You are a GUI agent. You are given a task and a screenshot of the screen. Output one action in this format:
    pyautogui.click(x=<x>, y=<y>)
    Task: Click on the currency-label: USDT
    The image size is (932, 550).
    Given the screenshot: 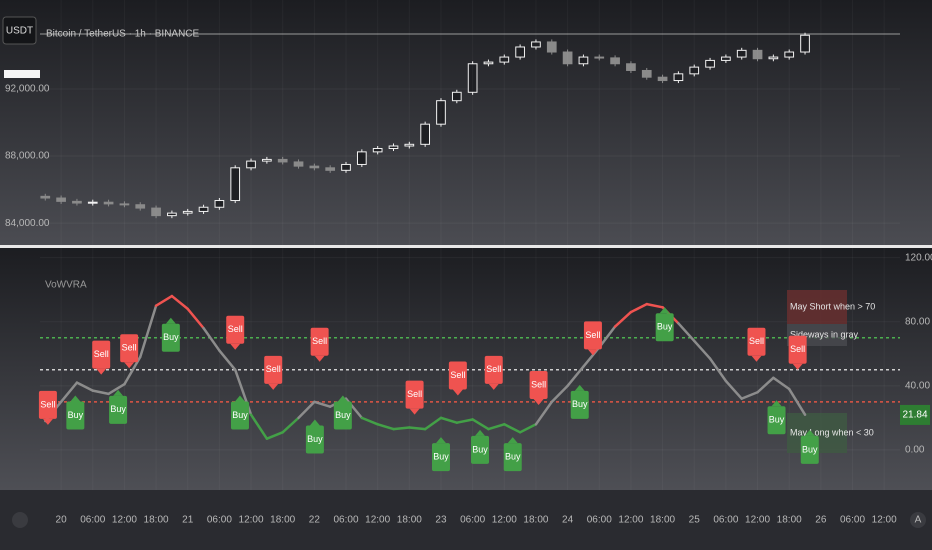 What is the action you would take?
    pyautogui.click(x=19, y=31)
    